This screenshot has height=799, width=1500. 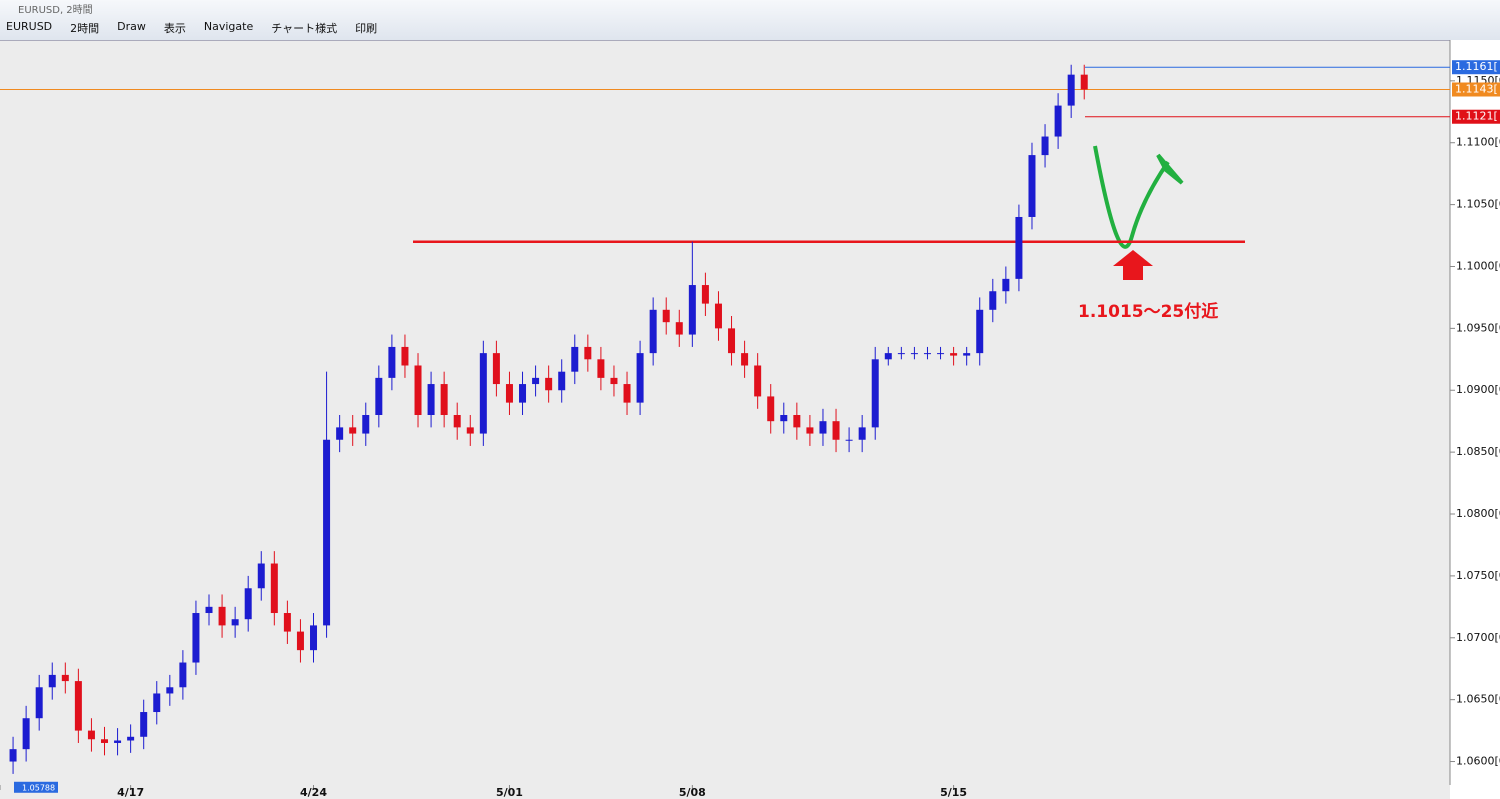 What do you see at coordinates (304, 28) in the screenshot?
I see `toolbar-item: チャート様式` at bounding box center [304, 28].